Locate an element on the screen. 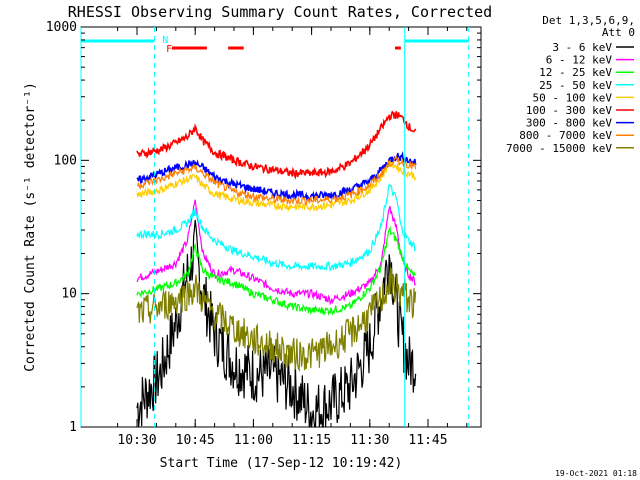 The height and width of the screenshot is (480, 640). y-tick-label: 1 is located at coordinates (73, 427).